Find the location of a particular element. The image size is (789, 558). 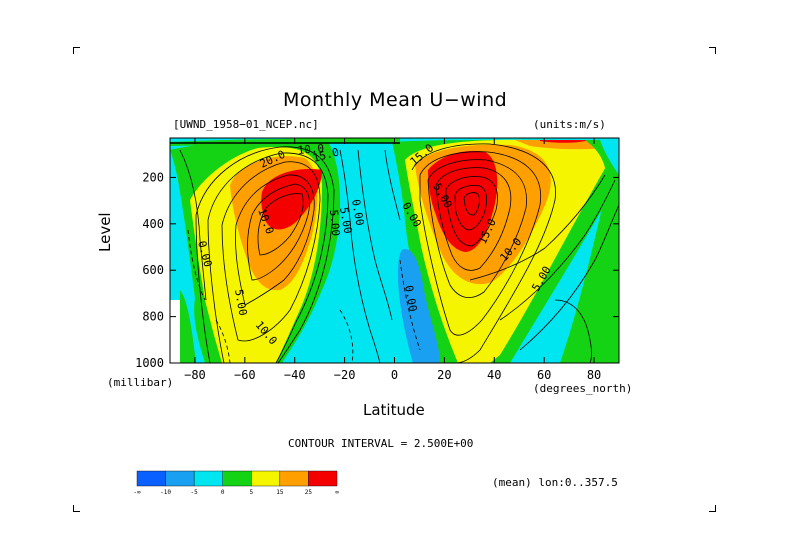

legend-label: 5 is located at coordinates (251, 492).